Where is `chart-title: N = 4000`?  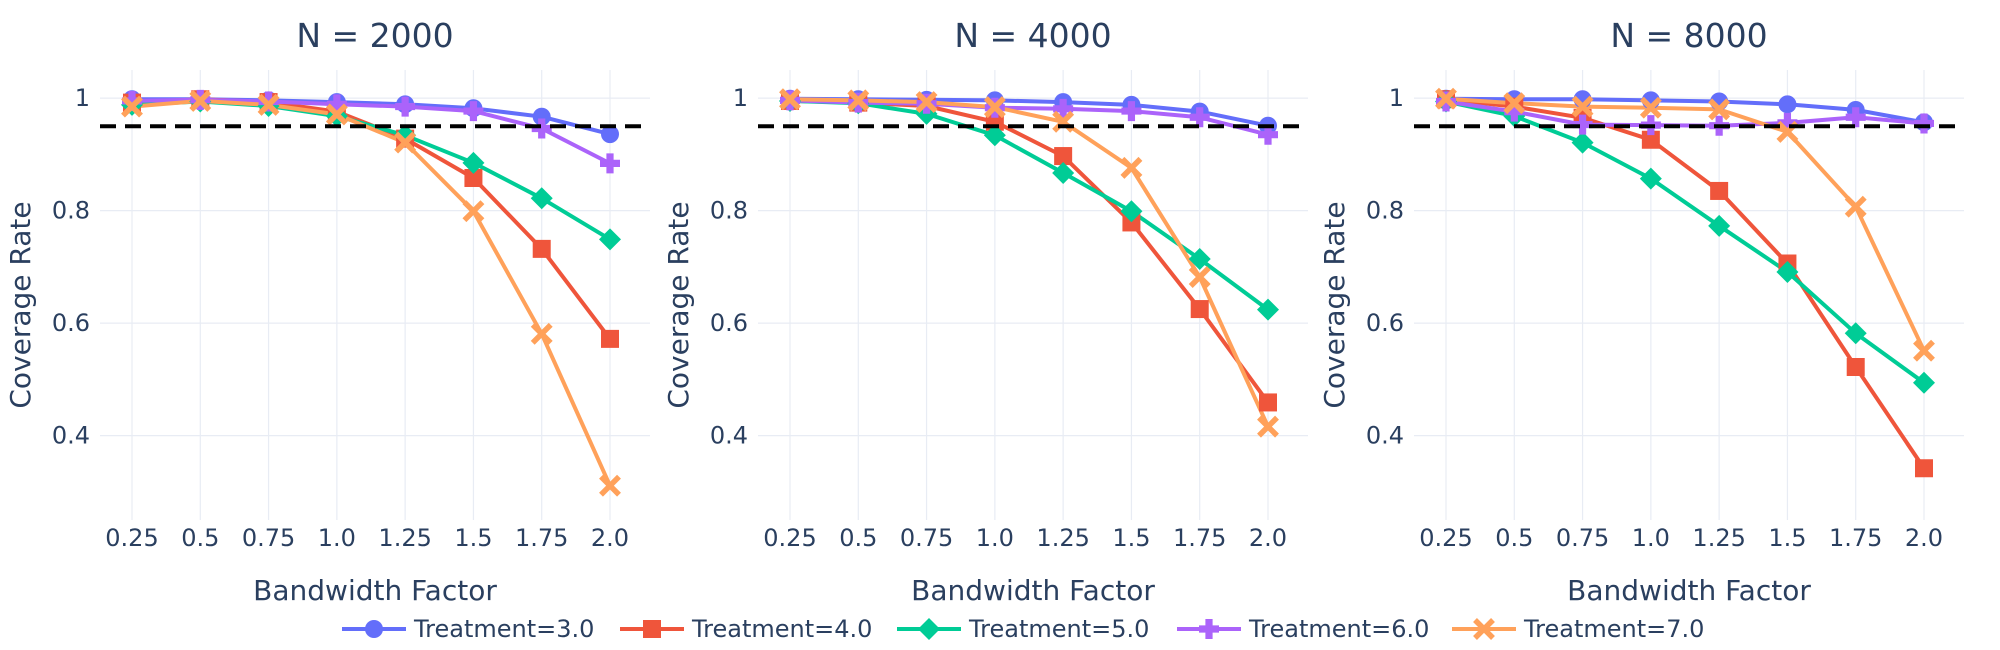 chart-title: N = 4000 is located at coordinates (1032, 35).